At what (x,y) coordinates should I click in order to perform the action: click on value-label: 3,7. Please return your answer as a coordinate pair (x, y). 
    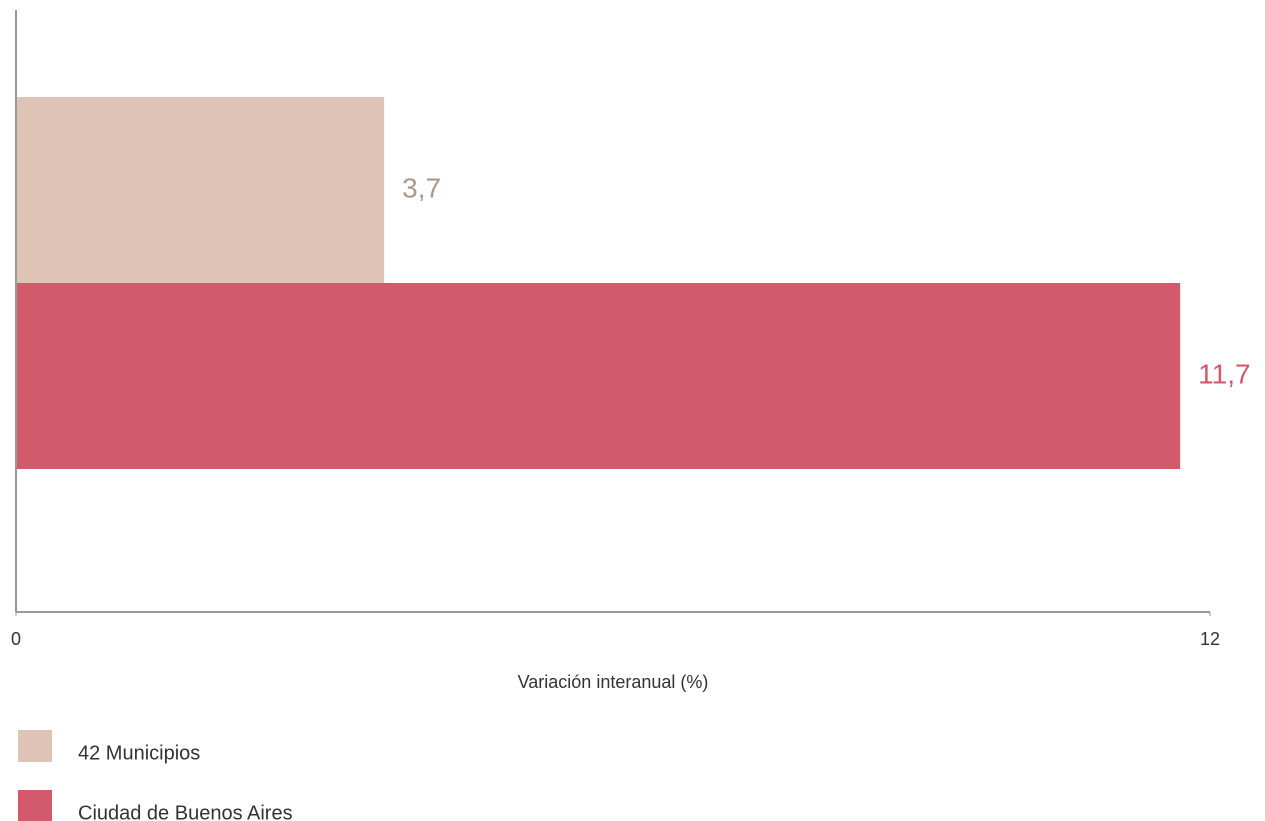
    Looking at the image, I should click on (421, 187).